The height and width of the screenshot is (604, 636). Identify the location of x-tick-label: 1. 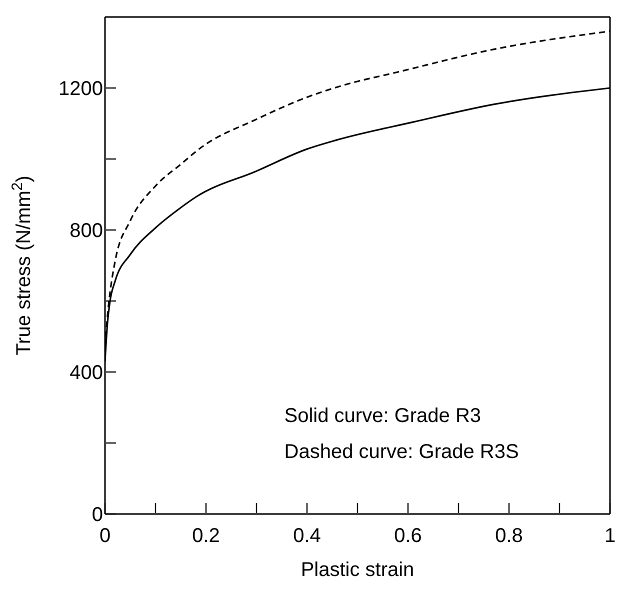
(610, 536).